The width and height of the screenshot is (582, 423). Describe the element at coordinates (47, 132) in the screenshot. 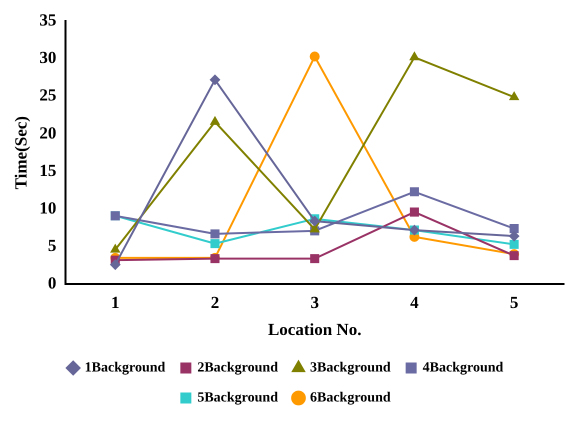

I see `y-tick-label: 20` at that location.